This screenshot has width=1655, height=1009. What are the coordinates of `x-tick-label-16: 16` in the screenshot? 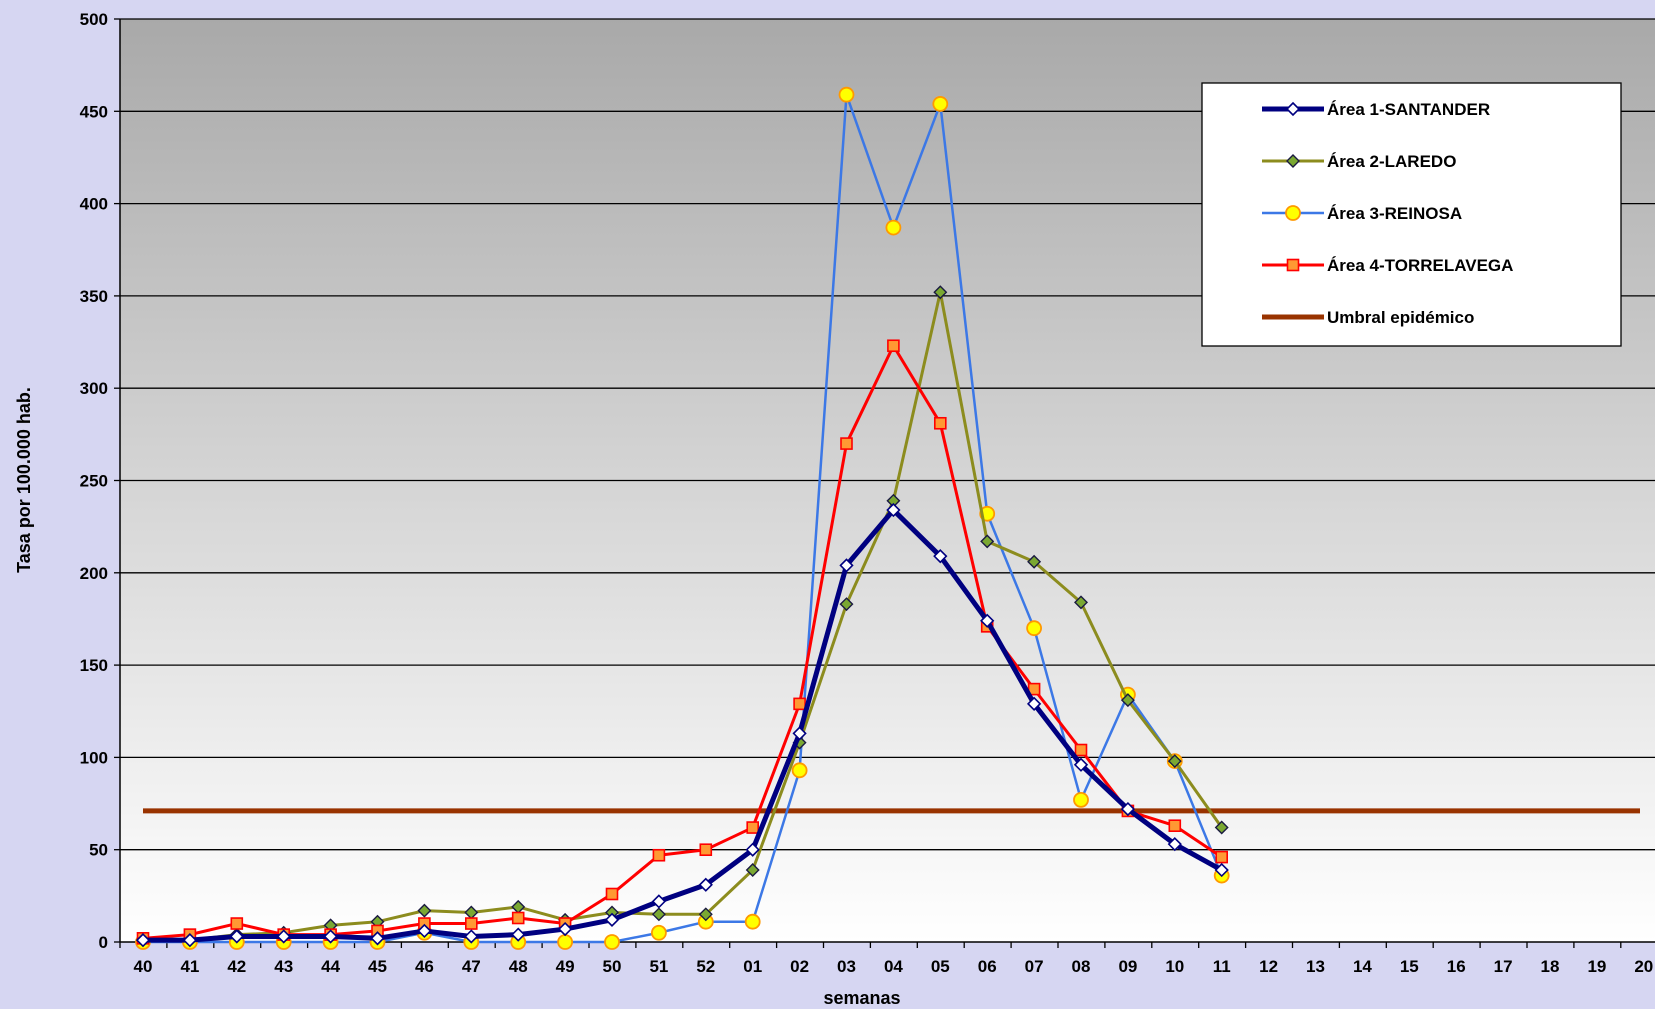 It's located at (1456, 966).